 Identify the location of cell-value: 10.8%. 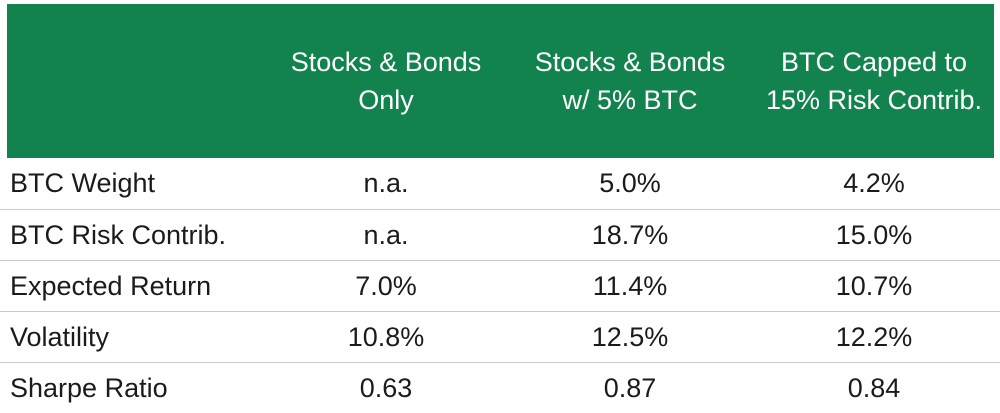
(386, 336).